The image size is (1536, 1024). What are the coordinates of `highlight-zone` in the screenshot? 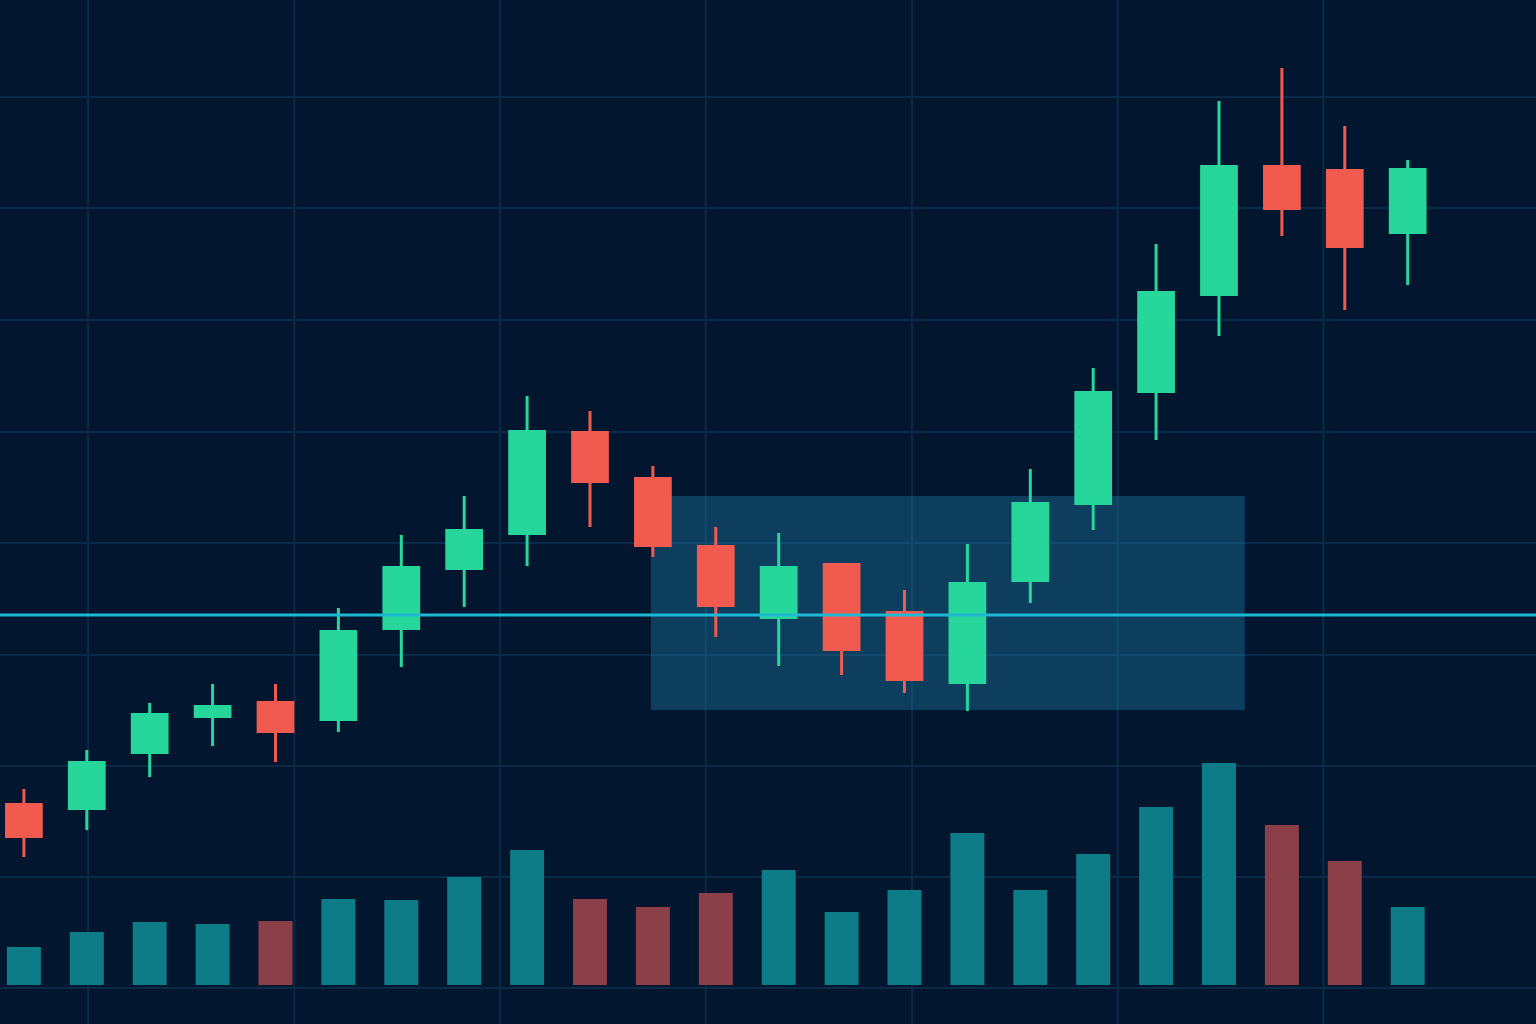 It's located at (948, 603).